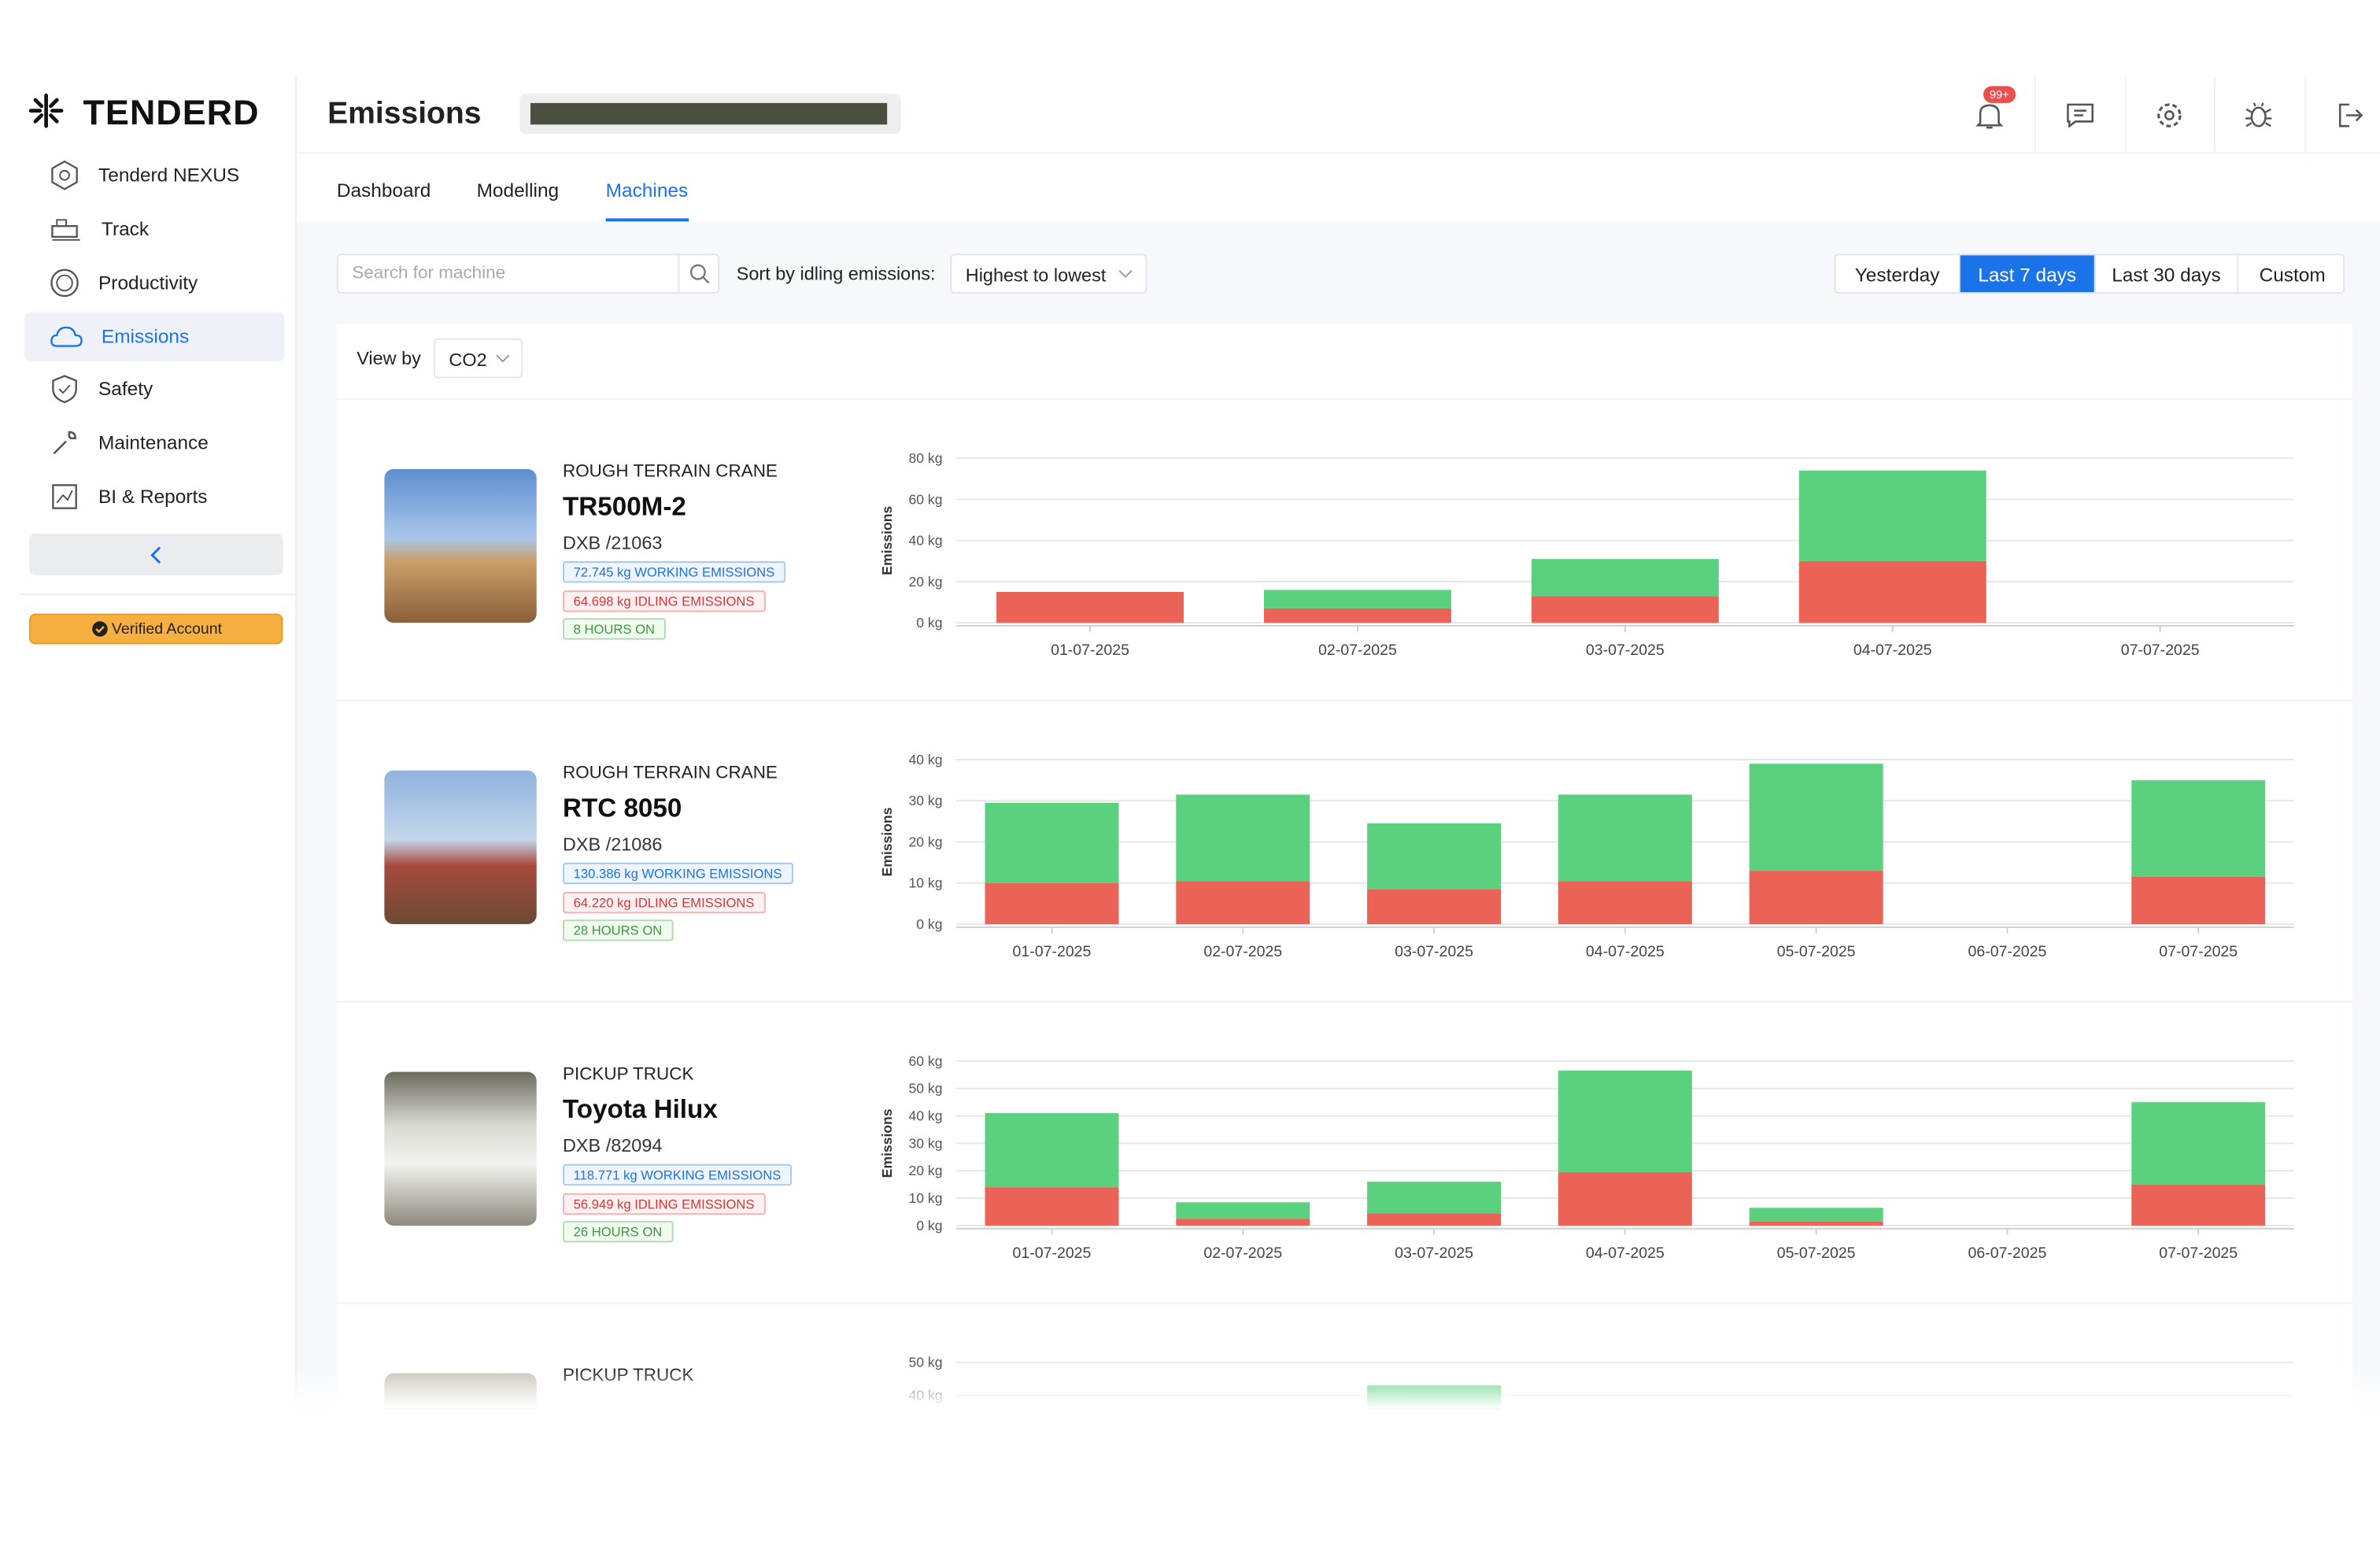 The width and height of the screenshot is (2380, 1546). What do you see at coordinates (46, 110) in the screenshot?
I see `logo-icon` at bounding box center [46, 110].